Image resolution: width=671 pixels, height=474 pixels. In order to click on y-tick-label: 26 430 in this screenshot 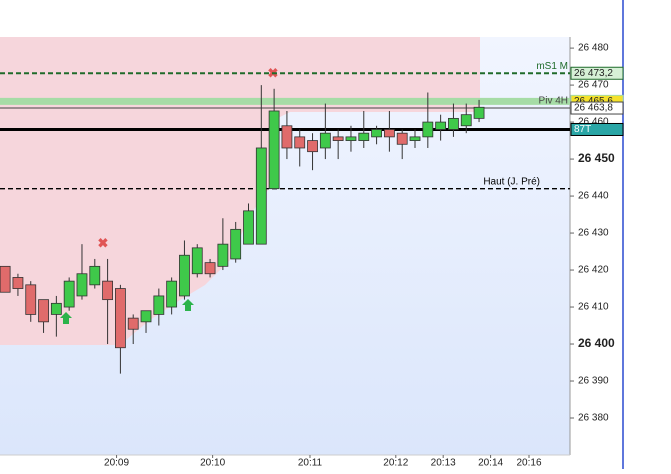, I will do `click(593, 233)`.